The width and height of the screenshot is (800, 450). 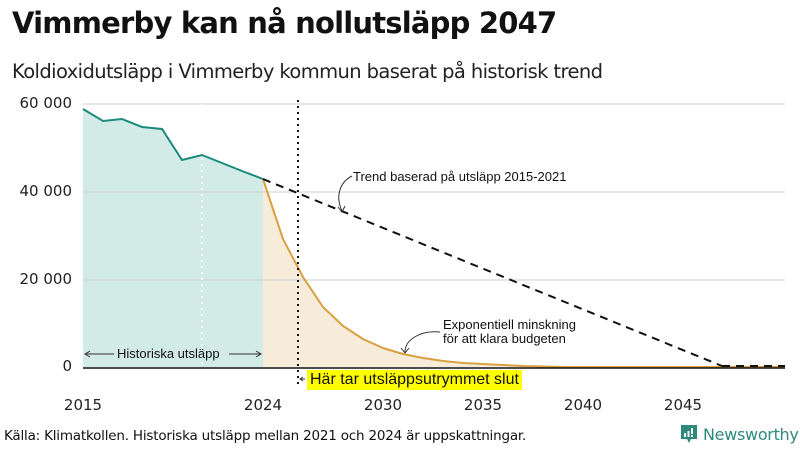 What do you see at coordinates (83, 405) in the screenshot?
I see `x-tick-2015: 2015` at bounding box center [83, 405].